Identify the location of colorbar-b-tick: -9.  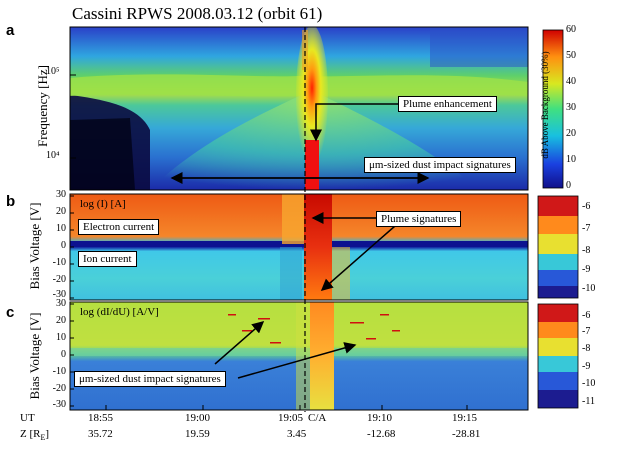
(586, 269).